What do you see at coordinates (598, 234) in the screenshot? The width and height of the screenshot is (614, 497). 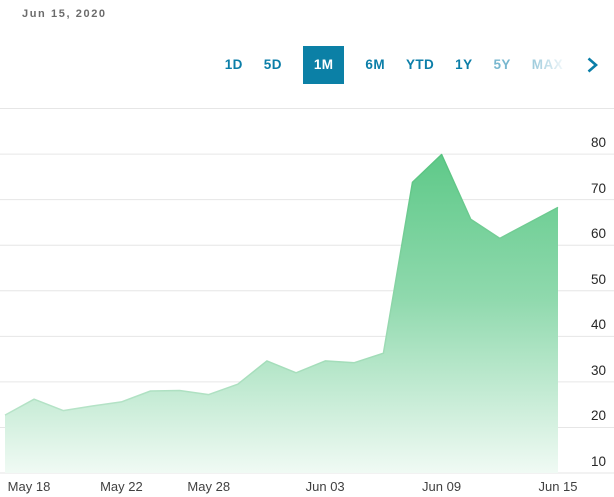 I see `y-tick-label-60: 60` at bounding box center [598, 234].